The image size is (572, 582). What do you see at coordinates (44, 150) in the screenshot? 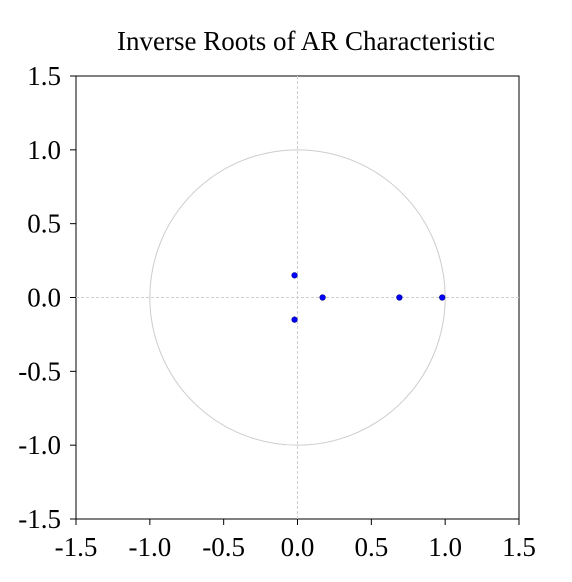
I see `y-tick-label: 1.0` at bounding box center [44, 150].